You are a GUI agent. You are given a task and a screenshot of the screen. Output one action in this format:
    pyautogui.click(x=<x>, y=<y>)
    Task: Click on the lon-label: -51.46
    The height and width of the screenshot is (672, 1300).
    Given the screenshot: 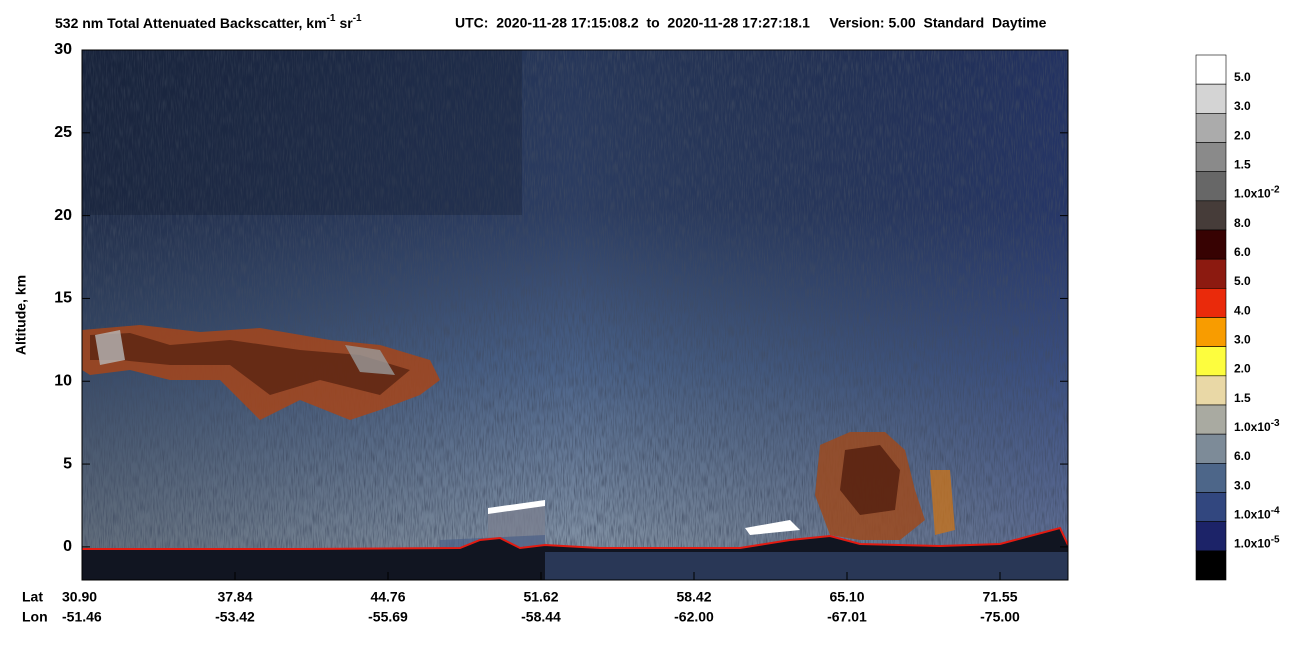 What is the action you would take?
    pyautogui.click(x=82, y=617)
    